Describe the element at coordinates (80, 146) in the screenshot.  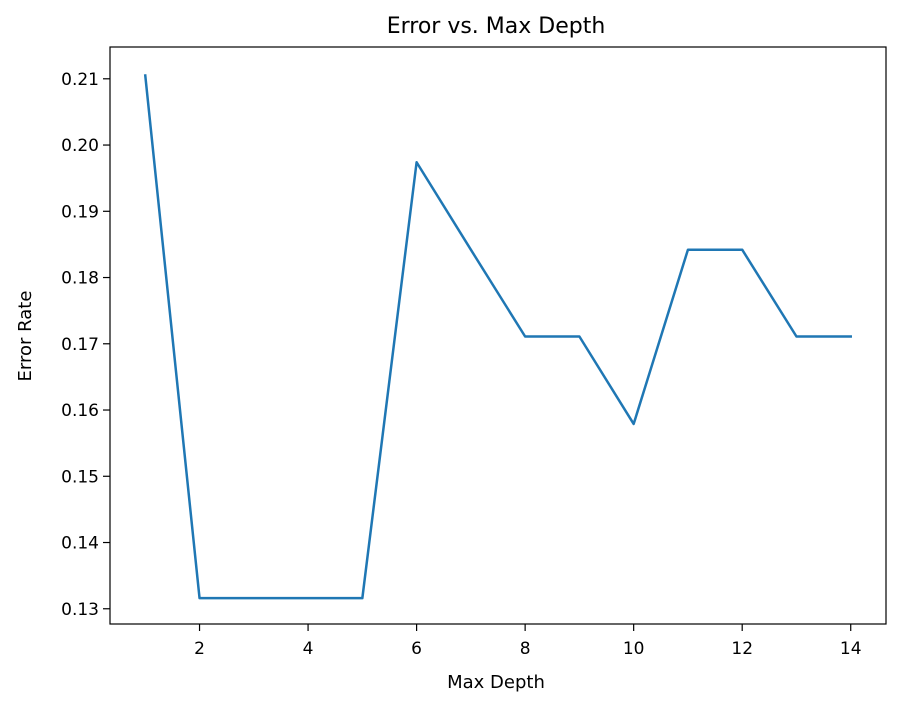
I see `y-tick-label: 0.20` at that location.